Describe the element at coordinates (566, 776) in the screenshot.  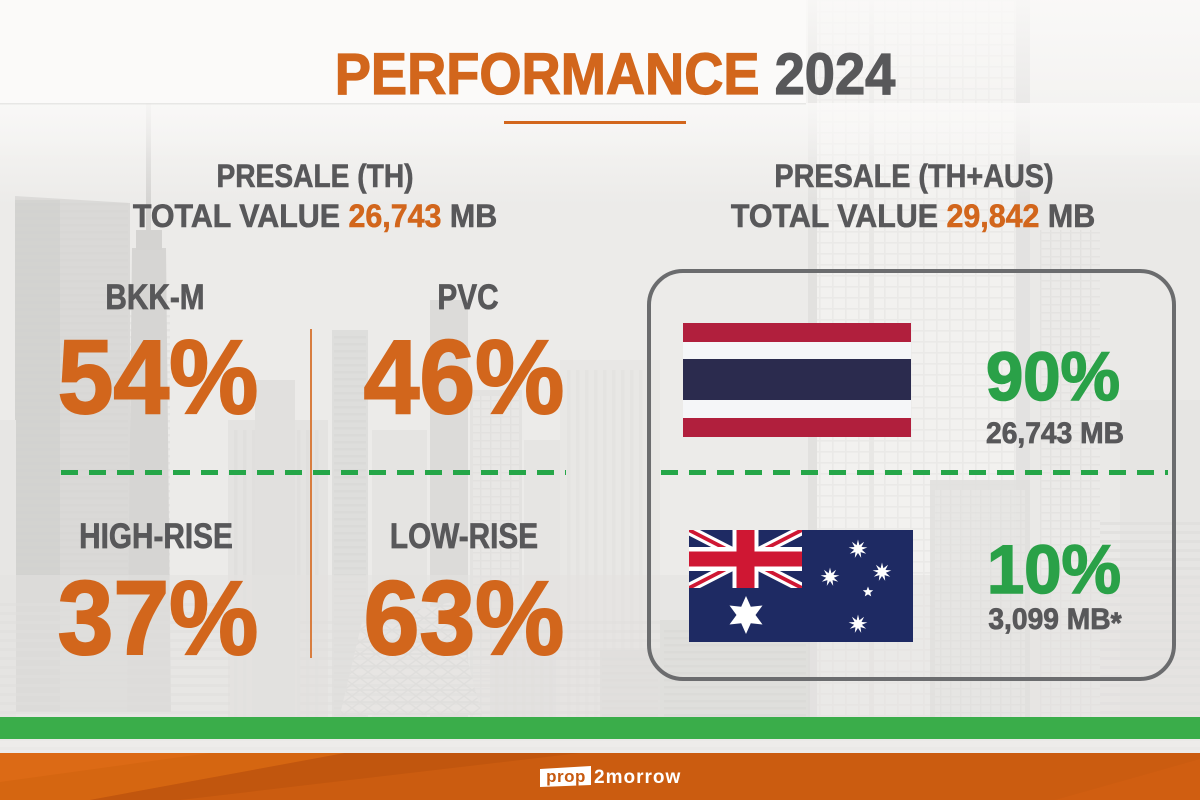
I see `svg-text: prop` at that location.